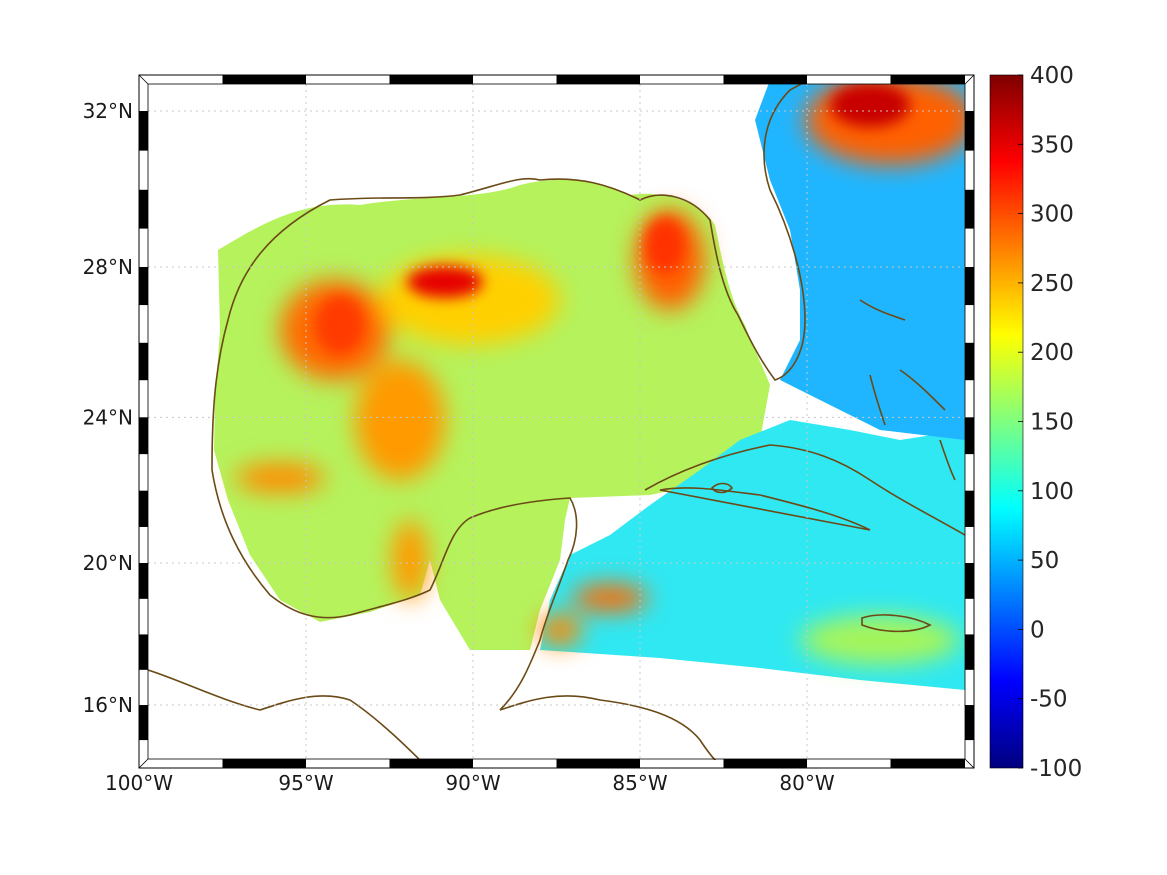 The image size is (1167, 875). Describe the element at coordinates (108, 417) in the screenshot. I see `lat-tick-label: 24°N` at that location.